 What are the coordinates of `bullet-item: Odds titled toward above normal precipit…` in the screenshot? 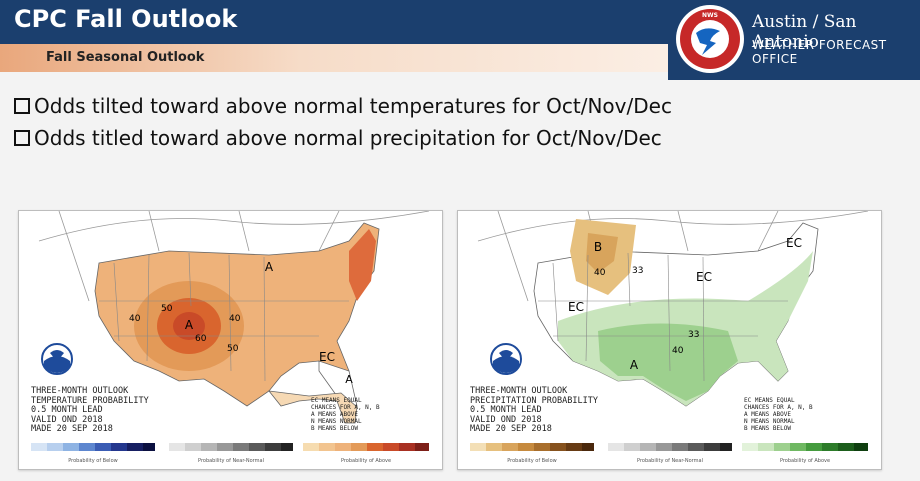 It's located at (343, 138).